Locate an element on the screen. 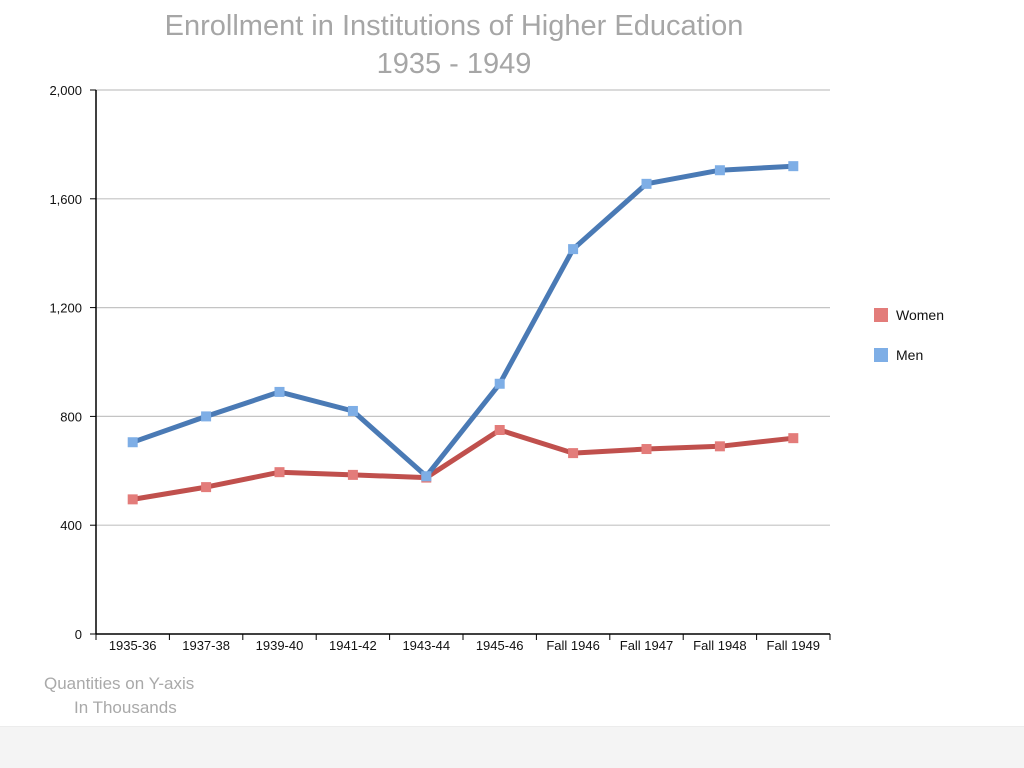  x-tick-label: 1939-40 is located at coordinates (280, 645).